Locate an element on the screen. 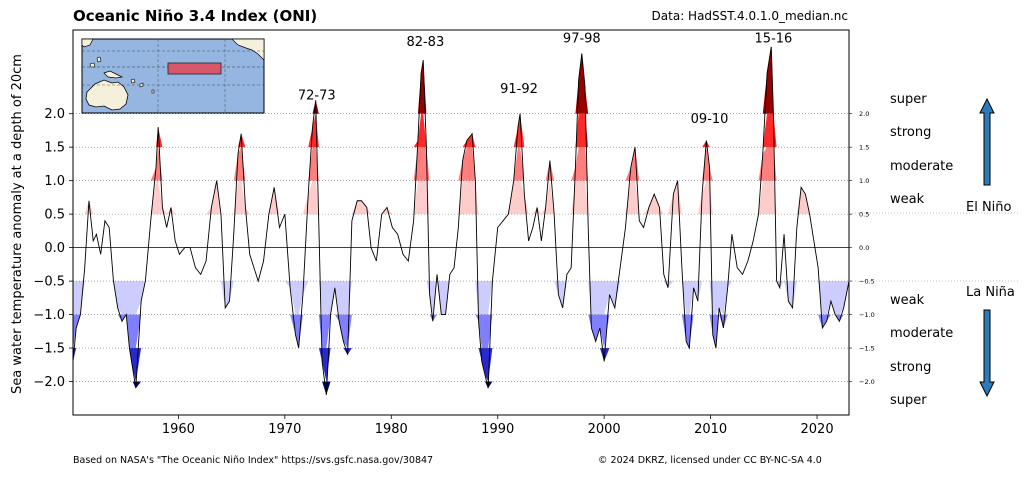 Image resolution: width=1028 pixels, height=477 pixels. el-nino-arrow-icon is located at coordinates (987, 141).